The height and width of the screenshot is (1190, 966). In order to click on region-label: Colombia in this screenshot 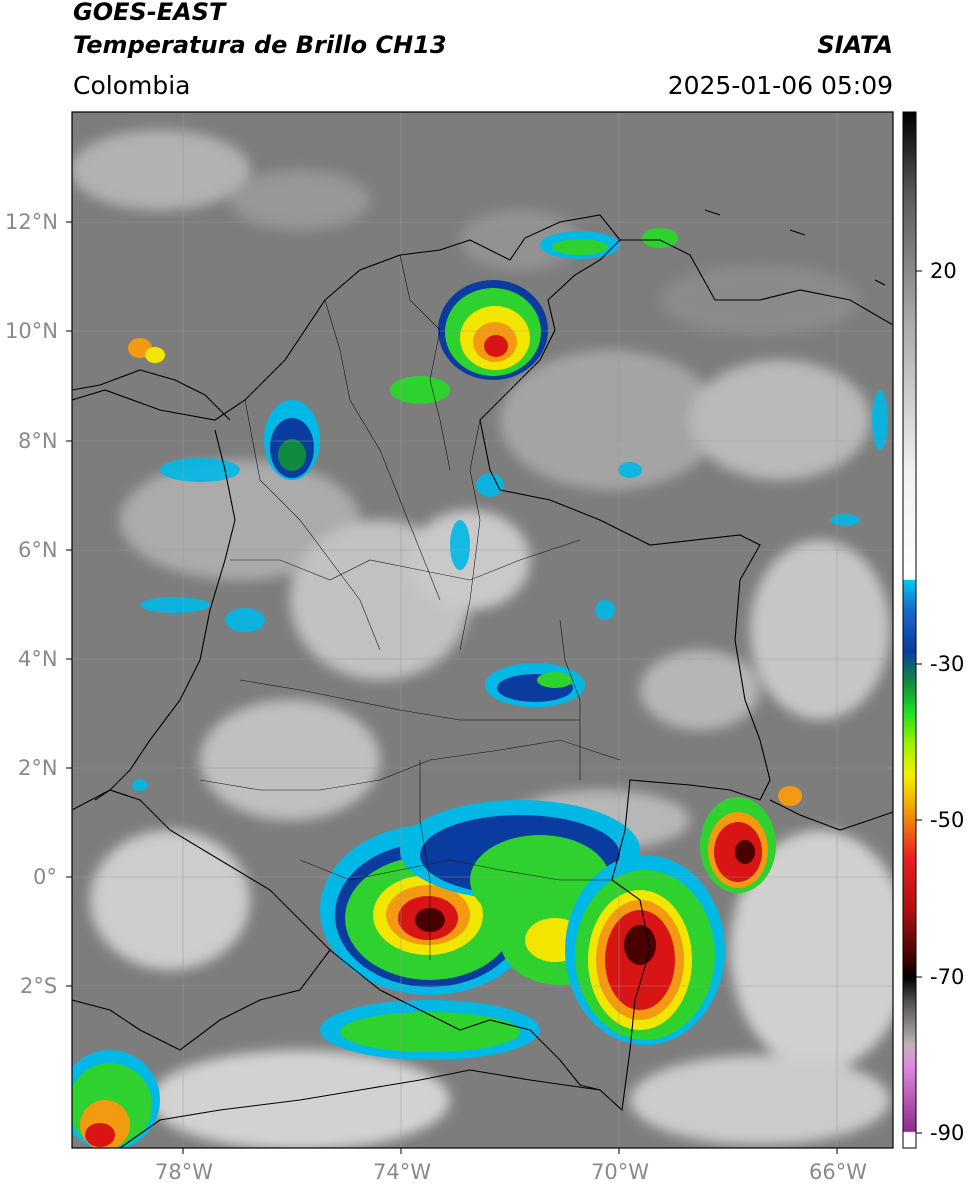, I will do `click(132, 85)`.